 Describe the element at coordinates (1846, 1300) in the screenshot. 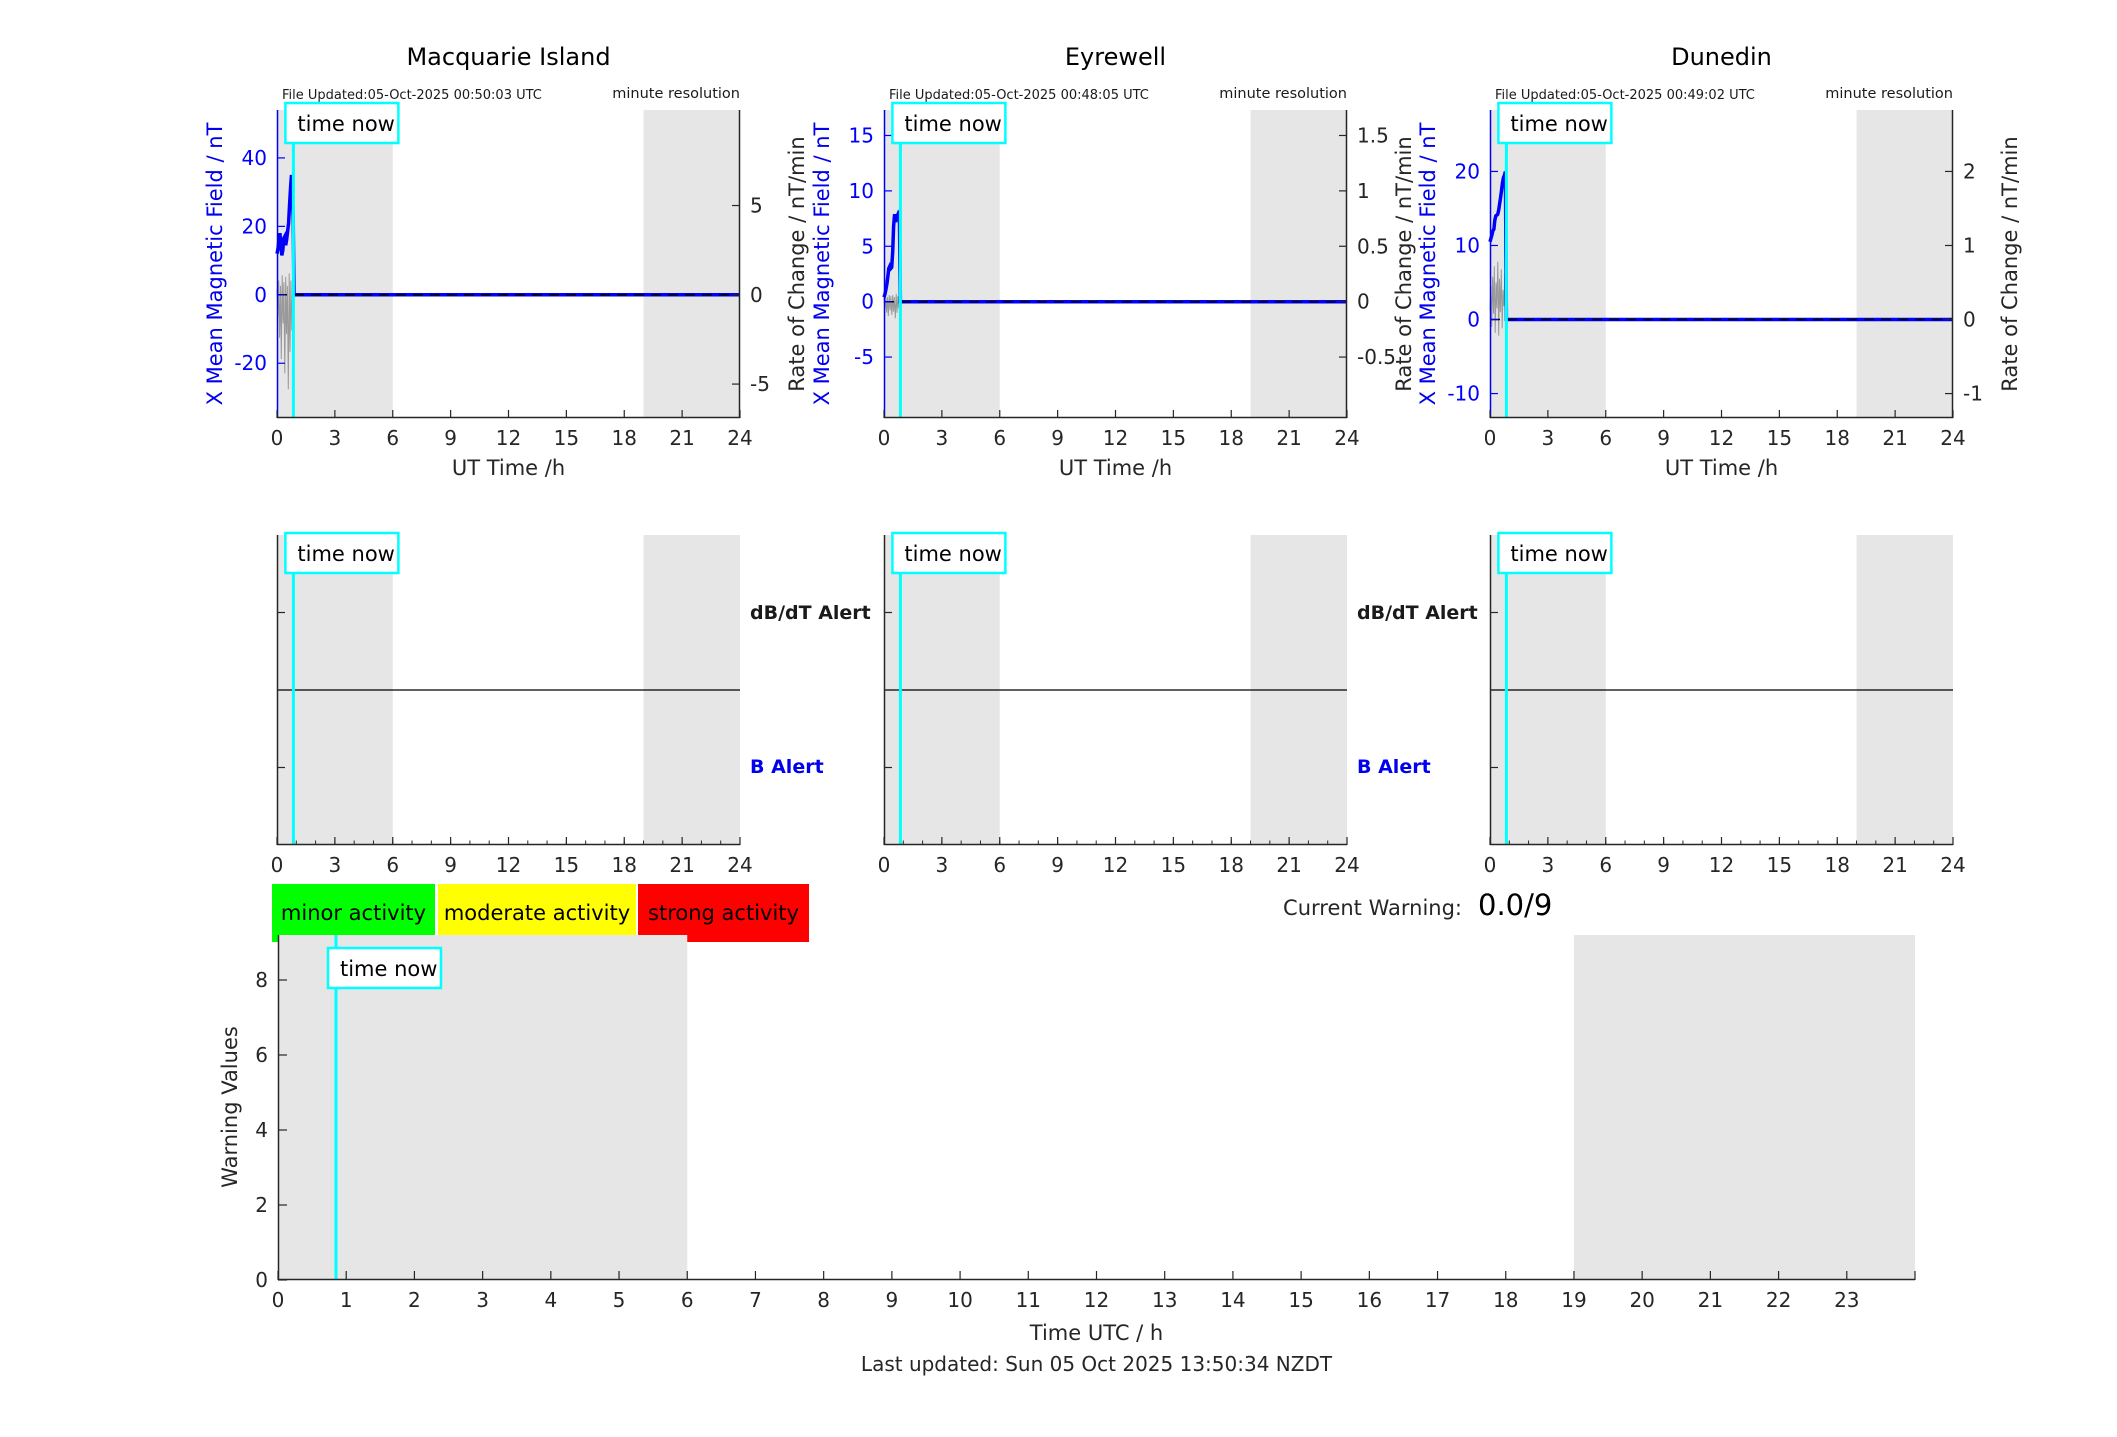

I see `x-tick-label: 23` at that location.